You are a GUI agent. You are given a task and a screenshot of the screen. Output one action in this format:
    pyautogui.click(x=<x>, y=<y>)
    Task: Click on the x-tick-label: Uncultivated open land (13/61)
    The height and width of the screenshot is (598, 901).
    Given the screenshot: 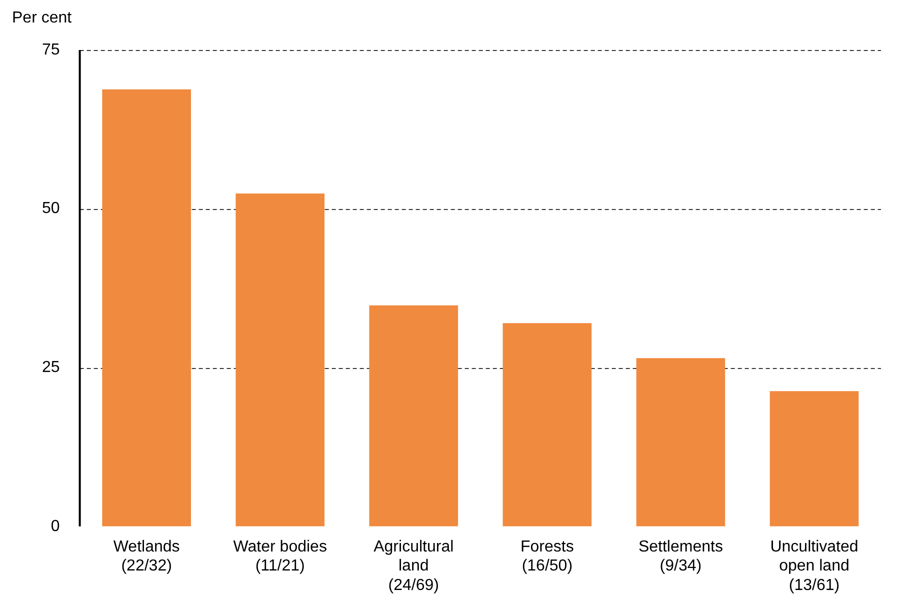 What is the action you would take?
    pyautogui.click(x=814, y=566)
    